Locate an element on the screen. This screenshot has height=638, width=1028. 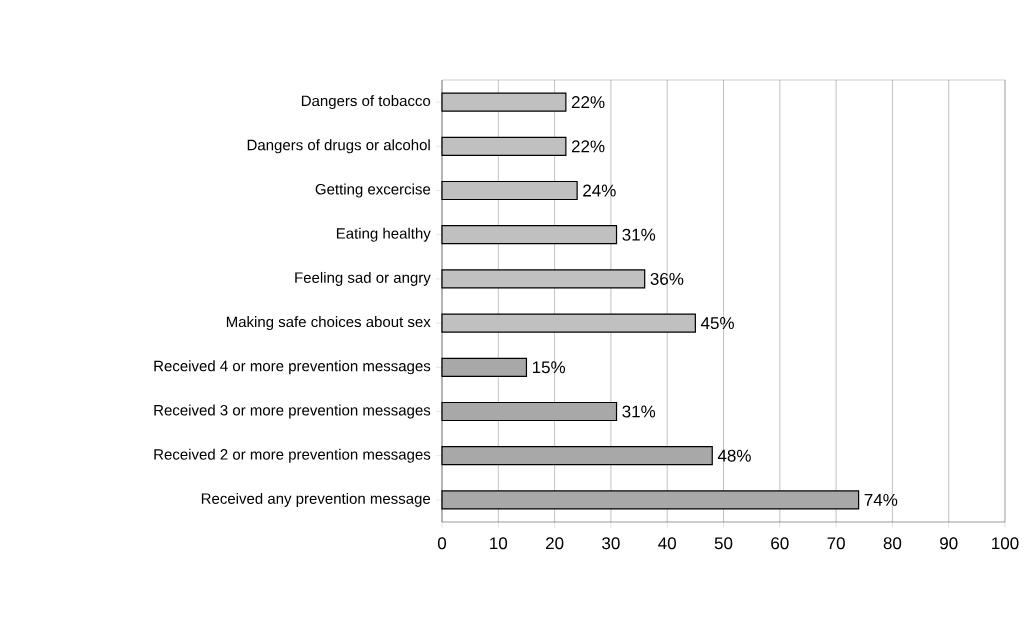
y-tick-label: Eating healthy is located at coordinates (383, 234).